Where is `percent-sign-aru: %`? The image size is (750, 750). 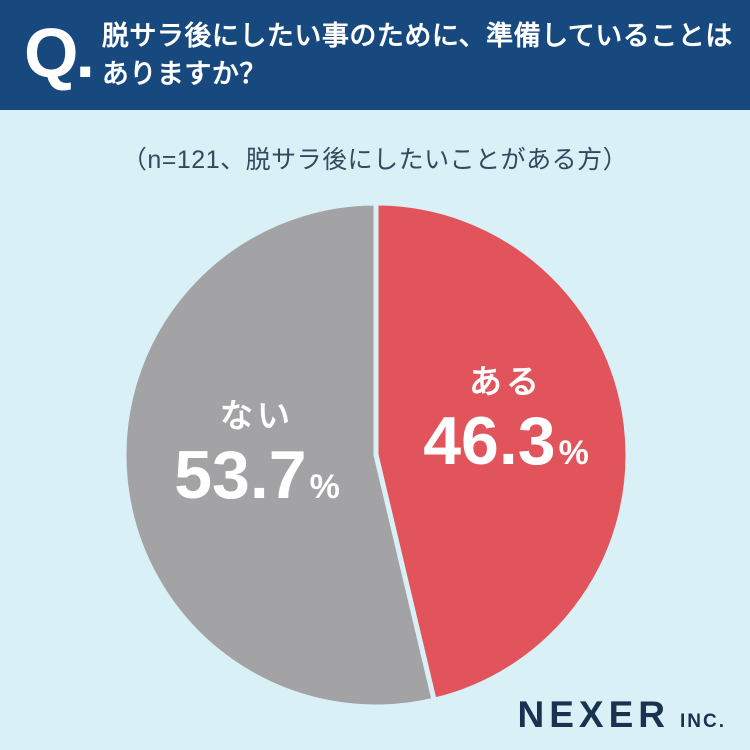 percent-sign-aru: % is located at coordinates (573, 452).